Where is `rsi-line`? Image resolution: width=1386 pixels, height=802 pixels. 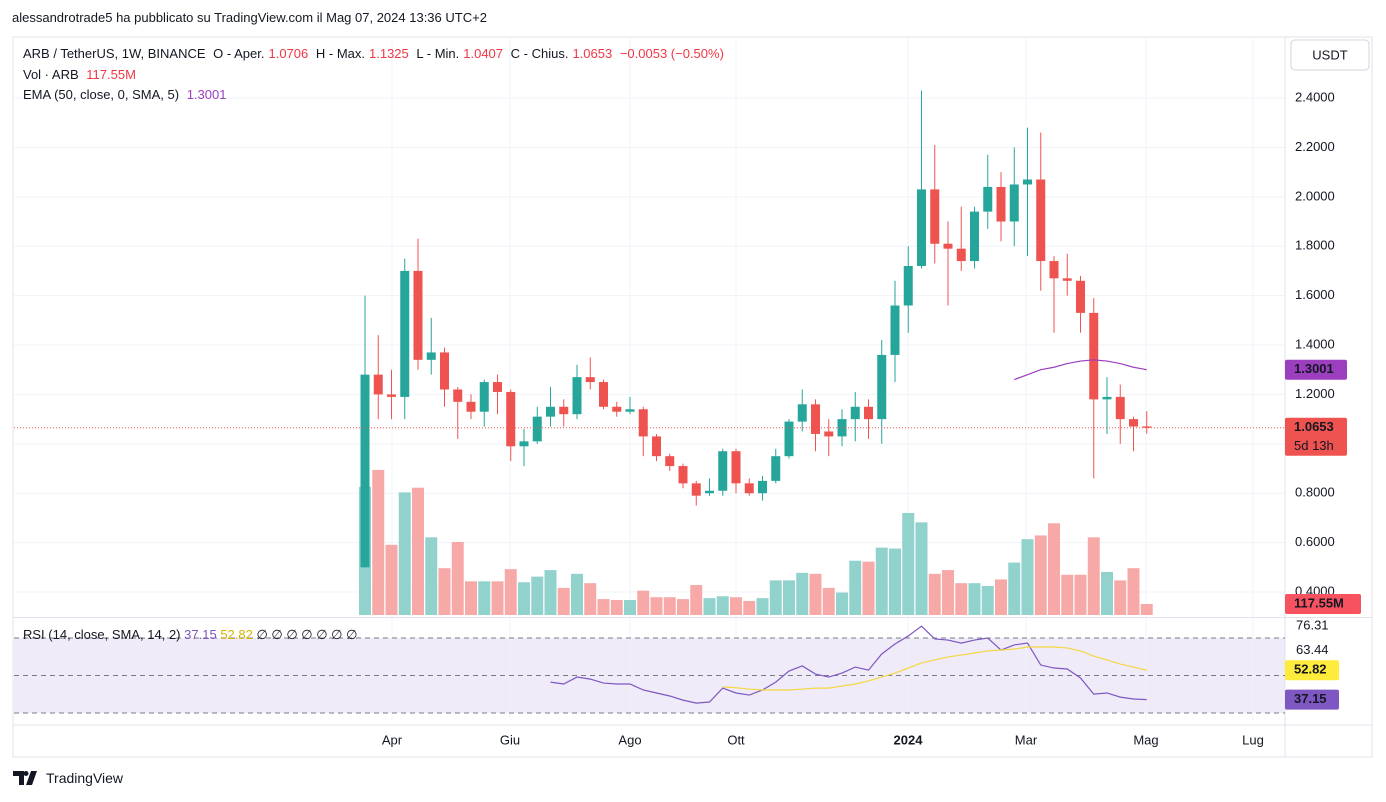
rsi-line is located at coordinates (848, 664).